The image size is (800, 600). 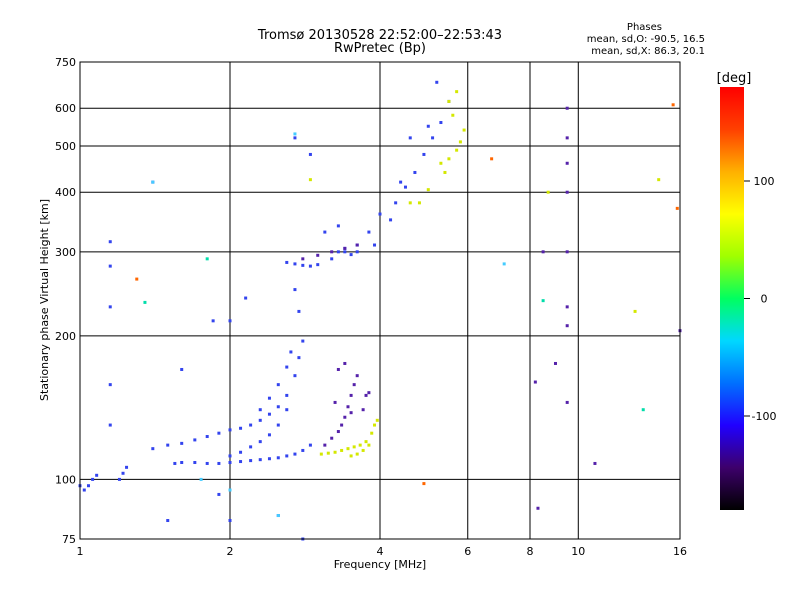 I want to click on colorbar-label: [deg], so click(x=734, y=78).